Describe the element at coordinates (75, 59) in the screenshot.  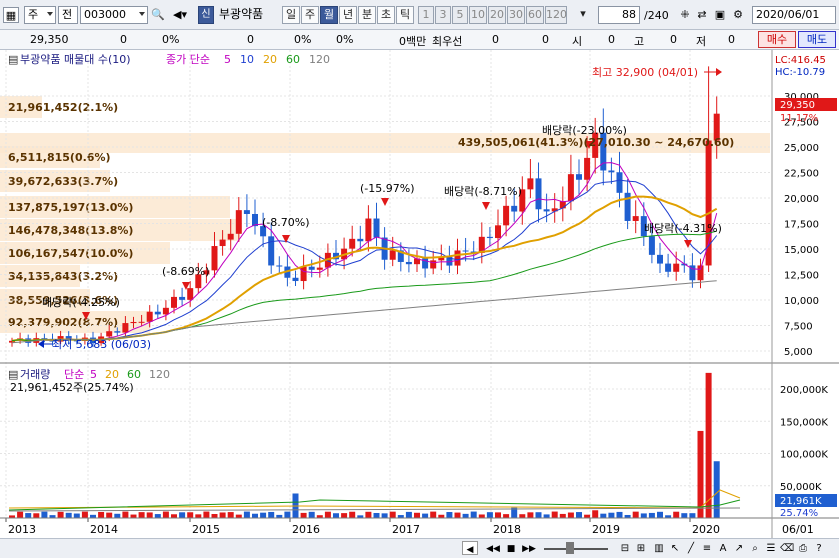
I see `price-panel-title: 부광약품 매물대 수(10)` at that location.